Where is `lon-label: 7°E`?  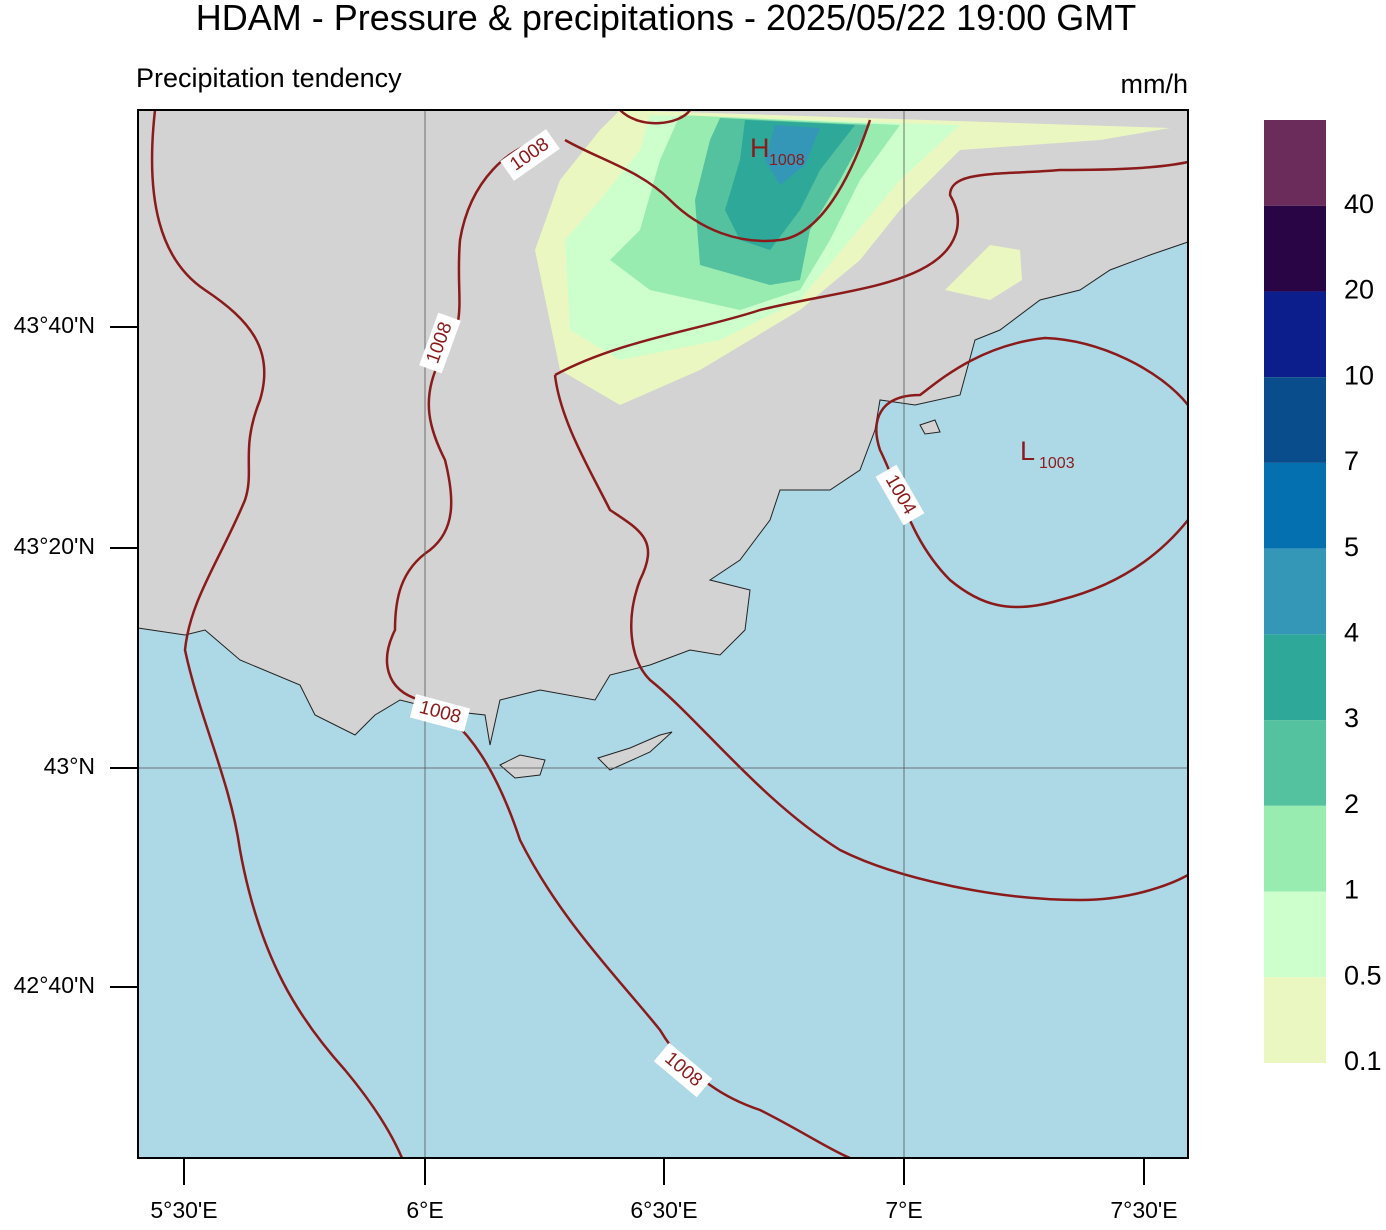
lon-label: 7°E is located at coordinates (903, 1210).